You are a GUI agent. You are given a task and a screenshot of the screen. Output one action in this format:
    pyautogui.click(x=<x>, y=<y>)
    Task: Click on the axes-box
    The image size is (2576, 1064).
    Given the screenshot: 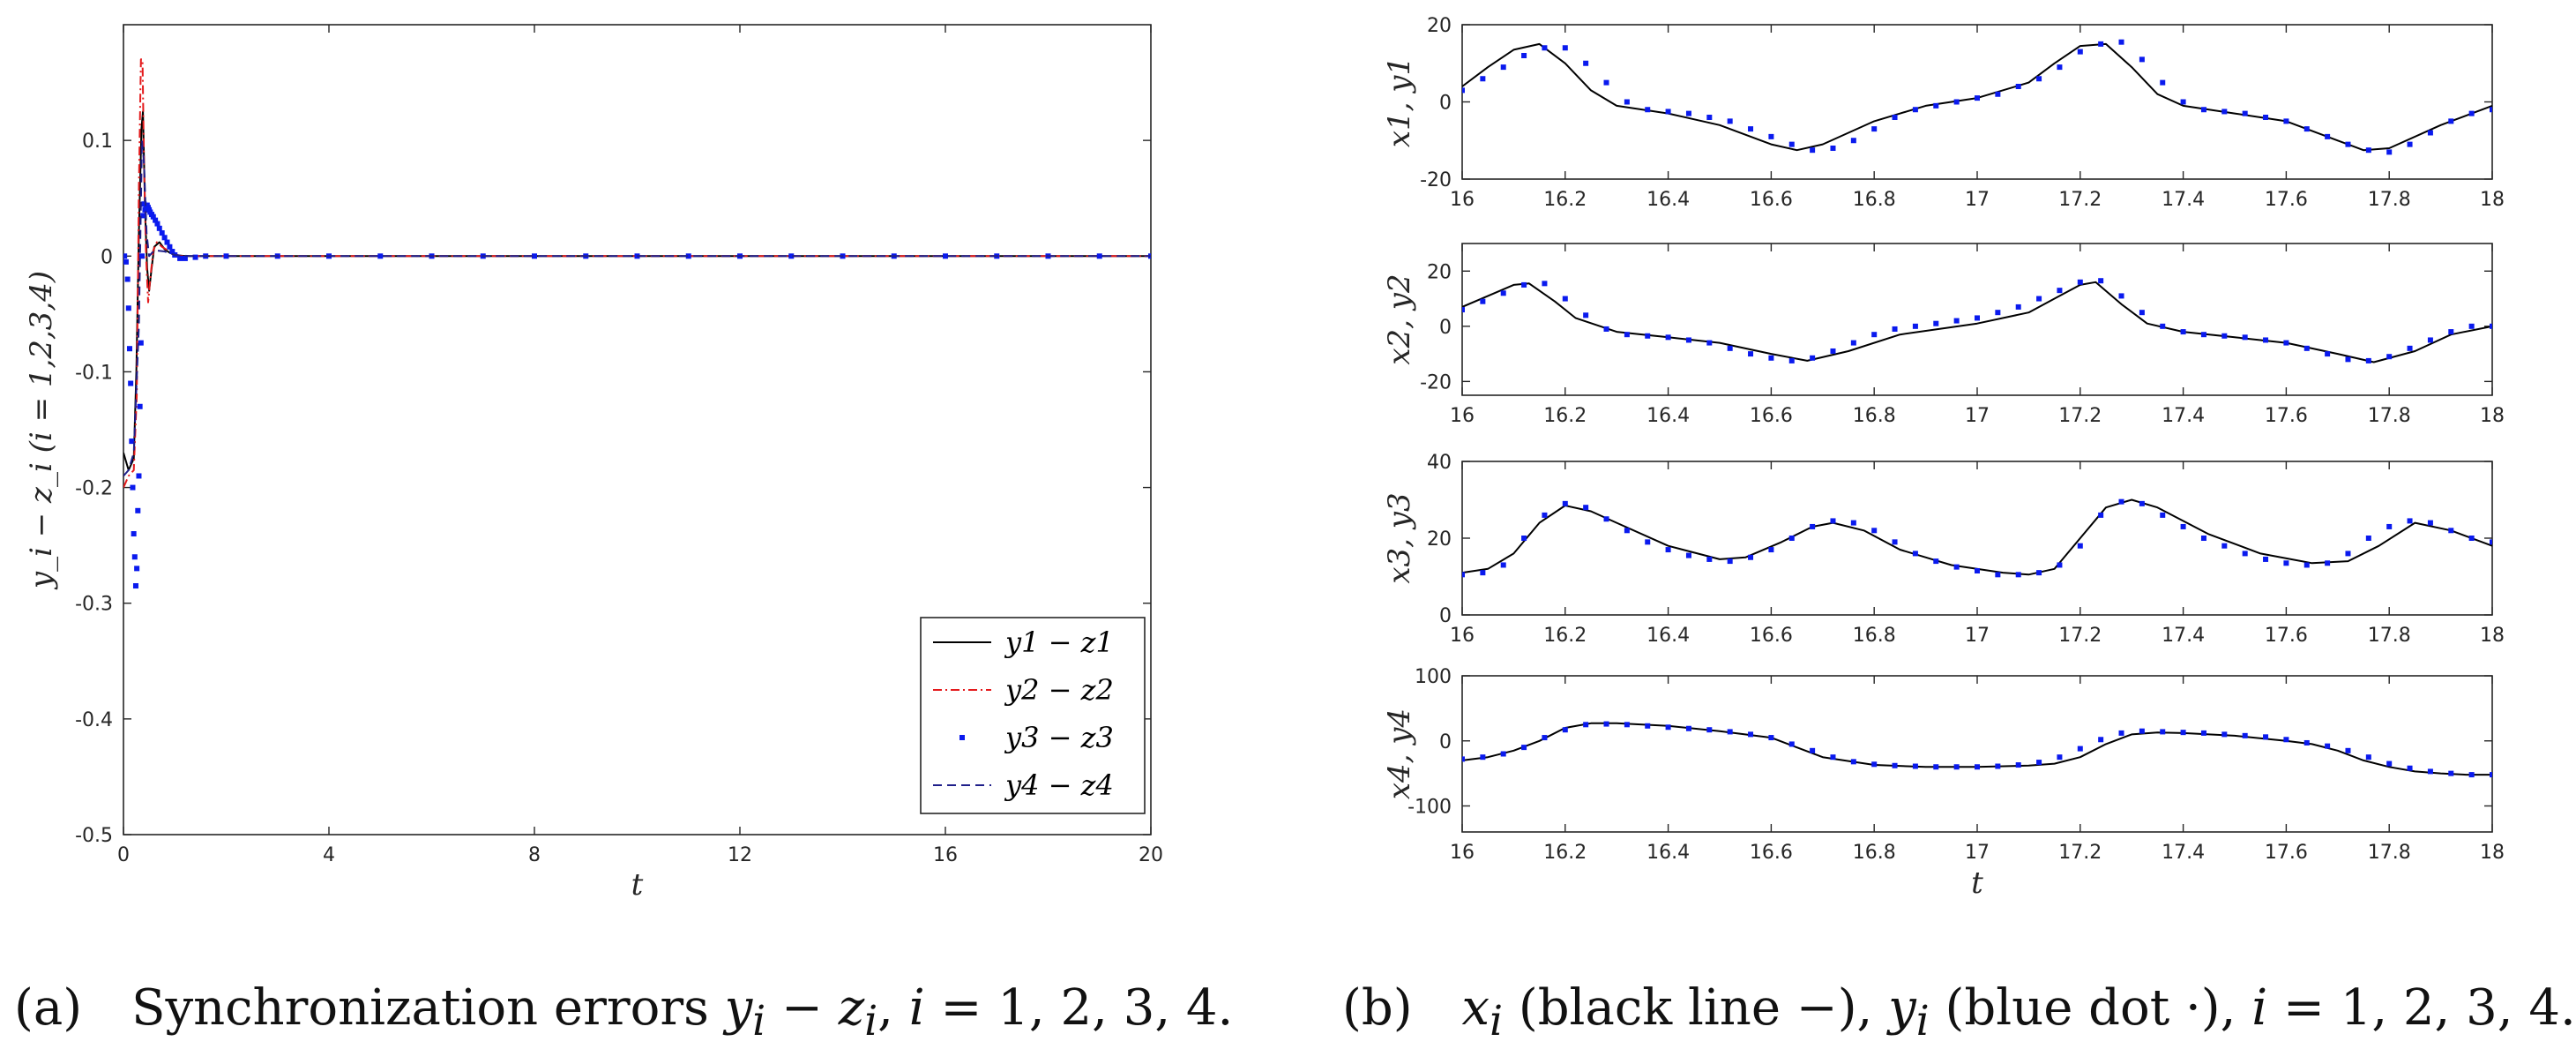 What is the action you would take?
    pyautogui.click(x=1977, y=538)
    